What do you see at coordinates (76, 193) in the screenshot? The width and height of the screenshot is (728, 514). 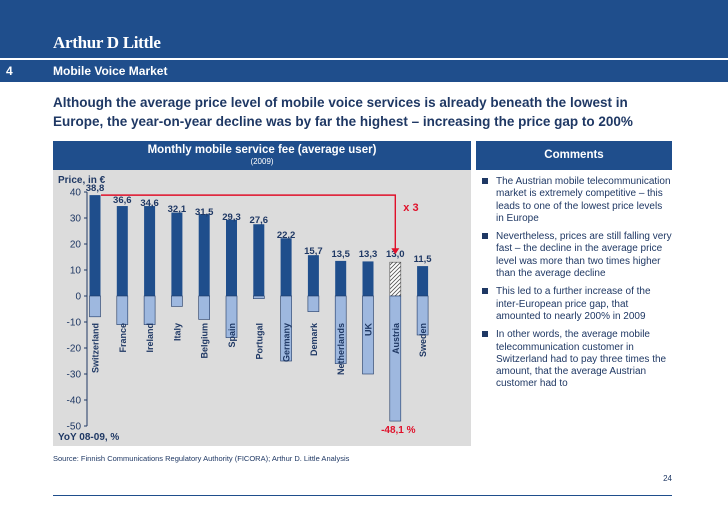 I see `y-tick-label: 40` at bounding box center [76, 193].